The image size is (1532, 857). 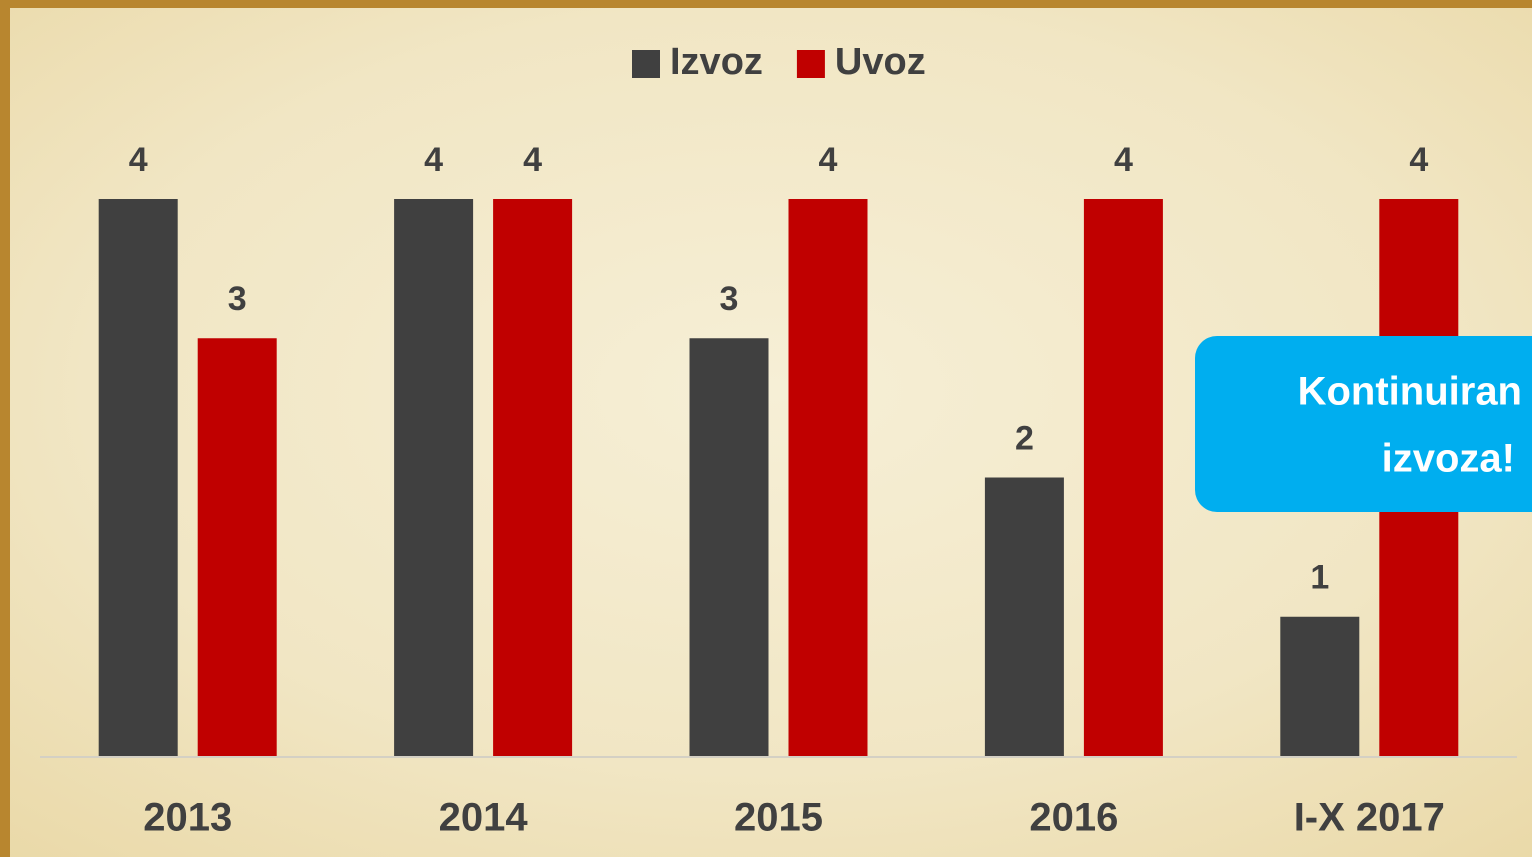 I want to click on annotation: Kontinuiran, so click(x=1410, y=392).